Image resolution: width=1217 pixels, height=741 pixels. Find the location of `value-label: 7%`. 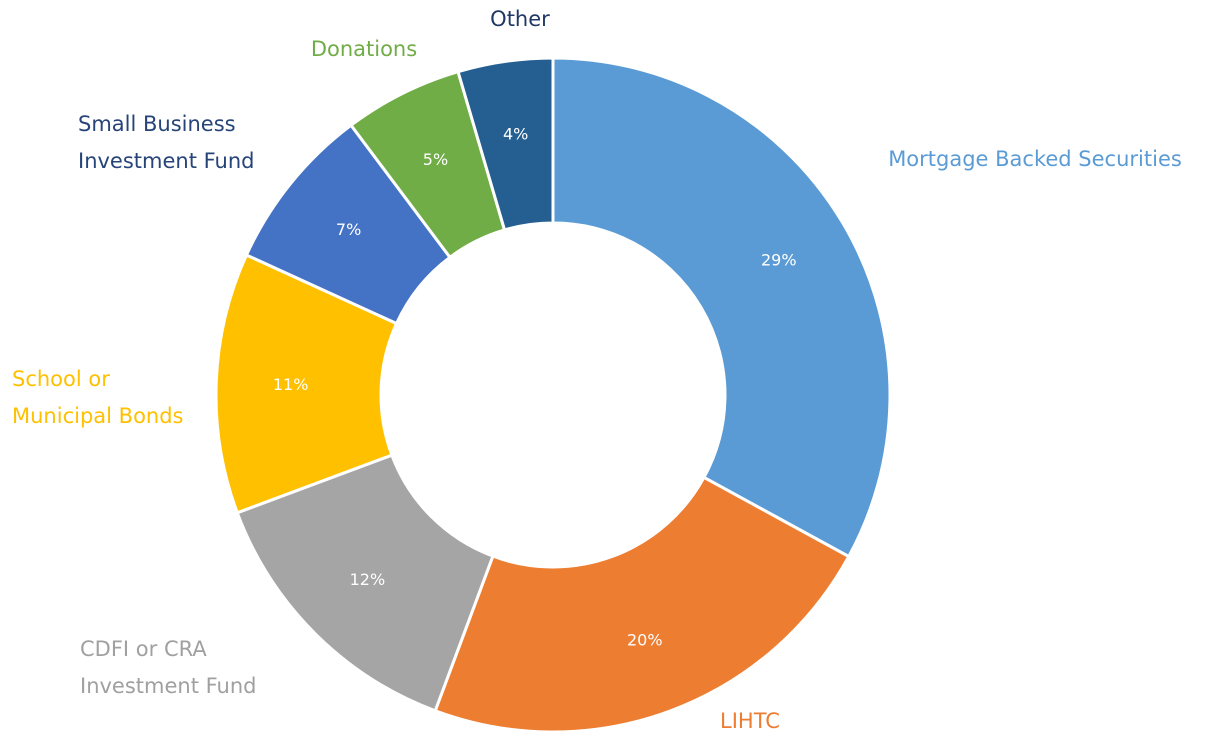

value-label: 7% is located at coordinates (348, 229).